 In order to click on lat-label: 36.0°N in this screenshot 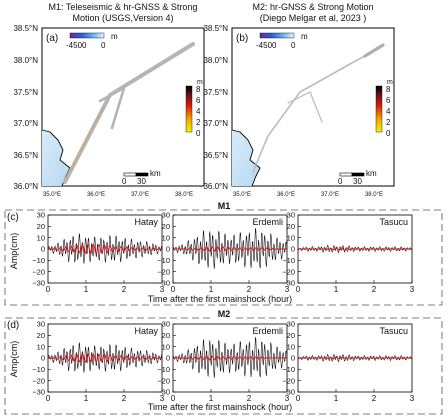, I will do `click(215, 186)`.